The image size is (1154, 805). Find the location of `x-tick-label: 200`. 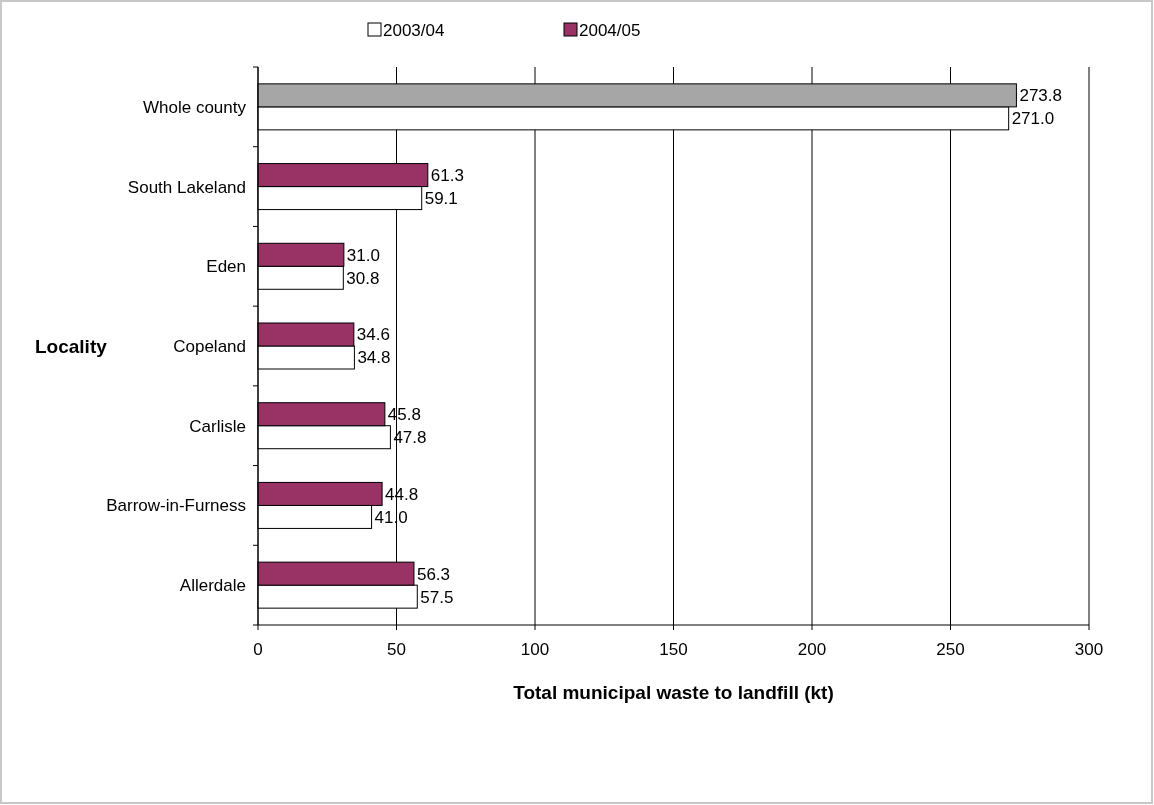

x-tick-label: 200 is located at coordinates (812, 649).